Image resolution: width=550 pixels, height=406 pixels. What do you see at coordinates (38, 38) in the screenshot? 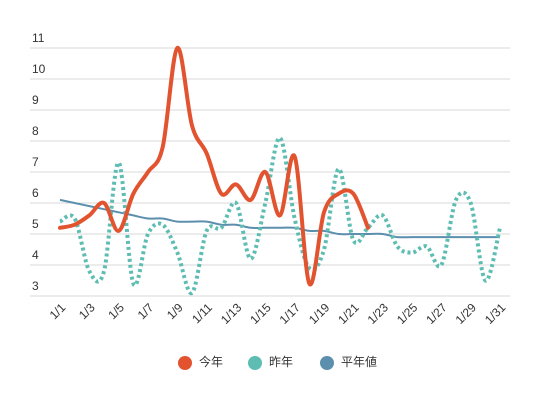
I see `y-tick-label: 11` at bounding box center [38, 38].